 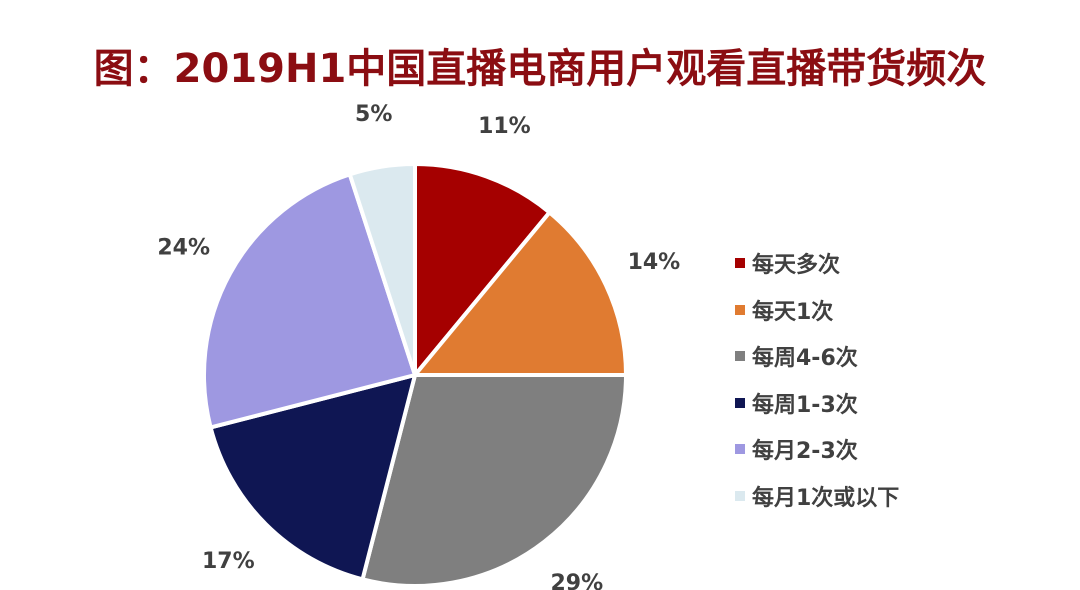 I want to click on chart-legend: 每天多次每天1次每周4-6次 每周1-3次 每月2-3次每月1次或以下, so click(x=817, y=379).